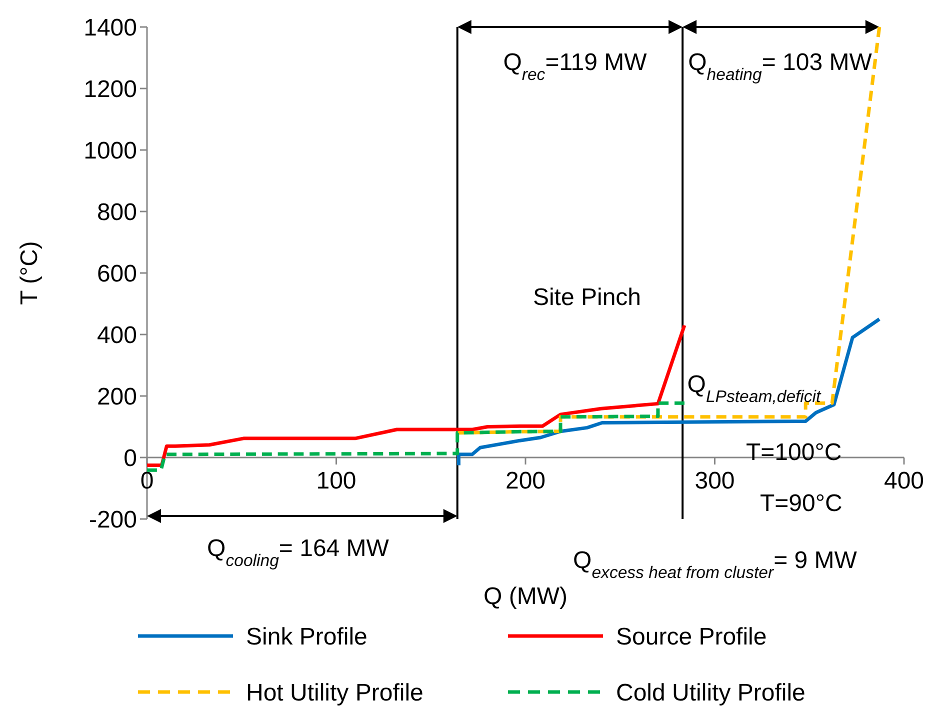 The image size is (936, 709). I want to click on y-tick-label: 1400, so click(110, 28).